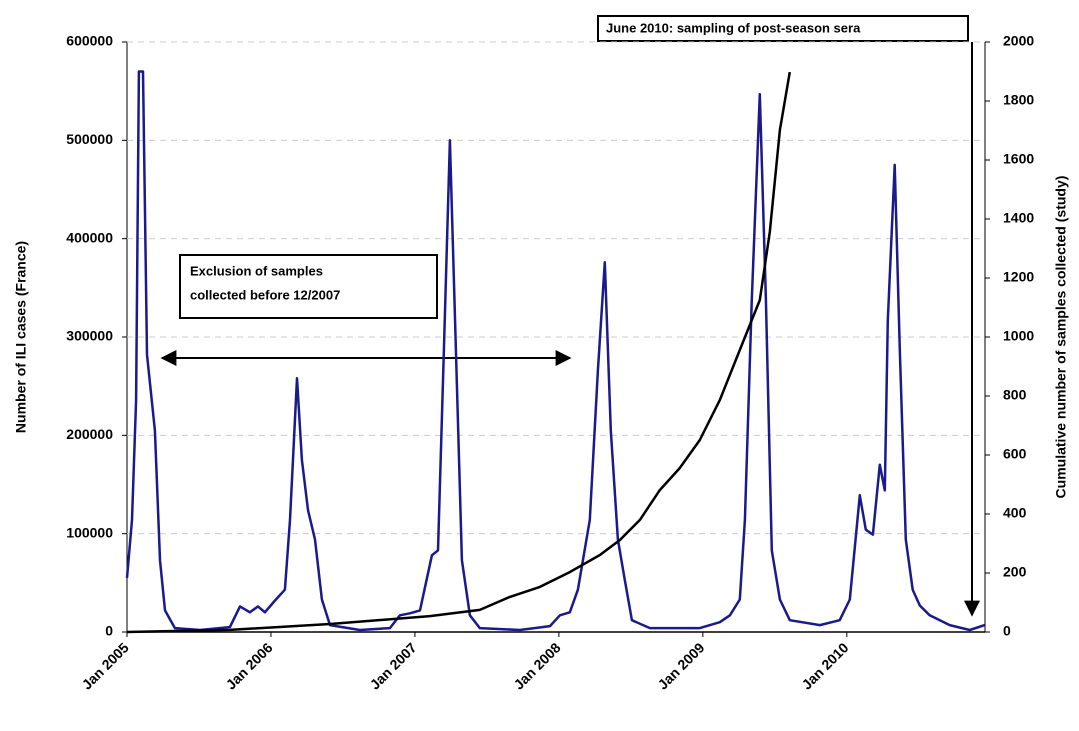 This screenshot has height=731, width=1079. Describe the element at coordinates (89, 41) in the screenshot. I see `y-tick-label: 600000` at that location.